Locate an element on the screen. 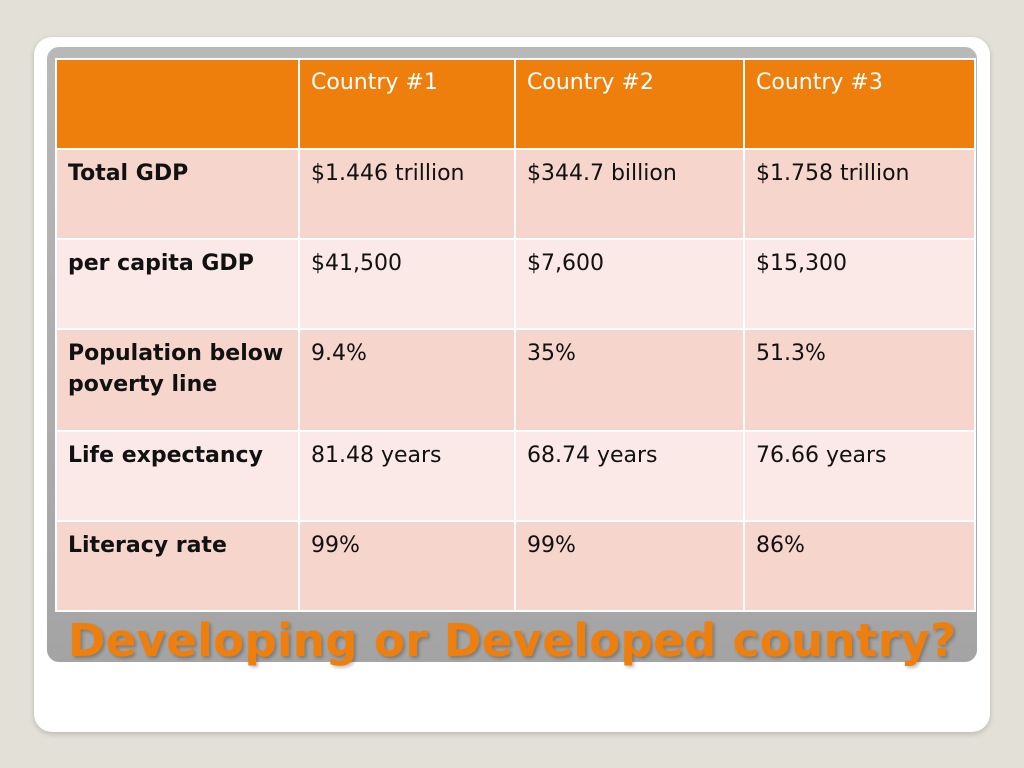 The image size is (1024, 768). slide-title: Developing or Developed country? is located at coordinates (512, 640).